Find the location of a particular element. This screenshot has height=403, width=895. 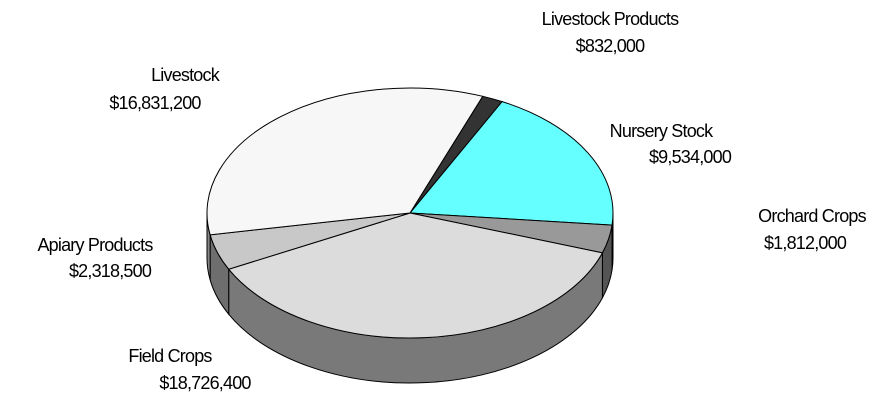

slice-label: Field Crops is located at coordinates (170, 356).